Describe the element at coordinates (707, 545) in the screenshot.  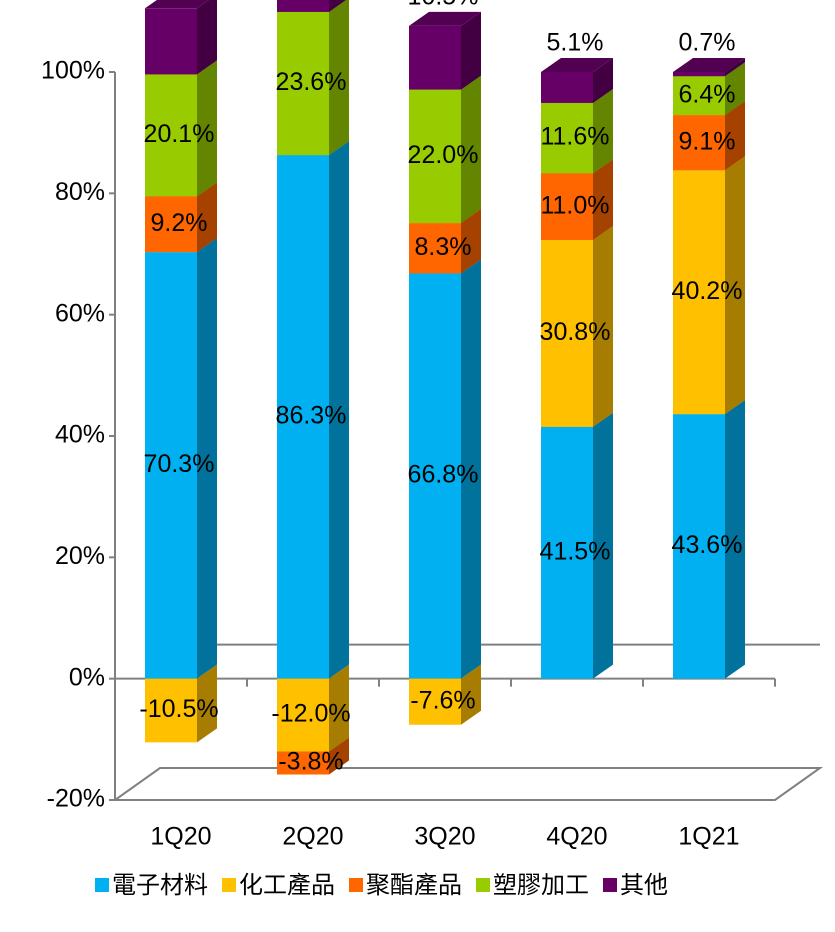
I see `data-label: 43.6%` at that location.